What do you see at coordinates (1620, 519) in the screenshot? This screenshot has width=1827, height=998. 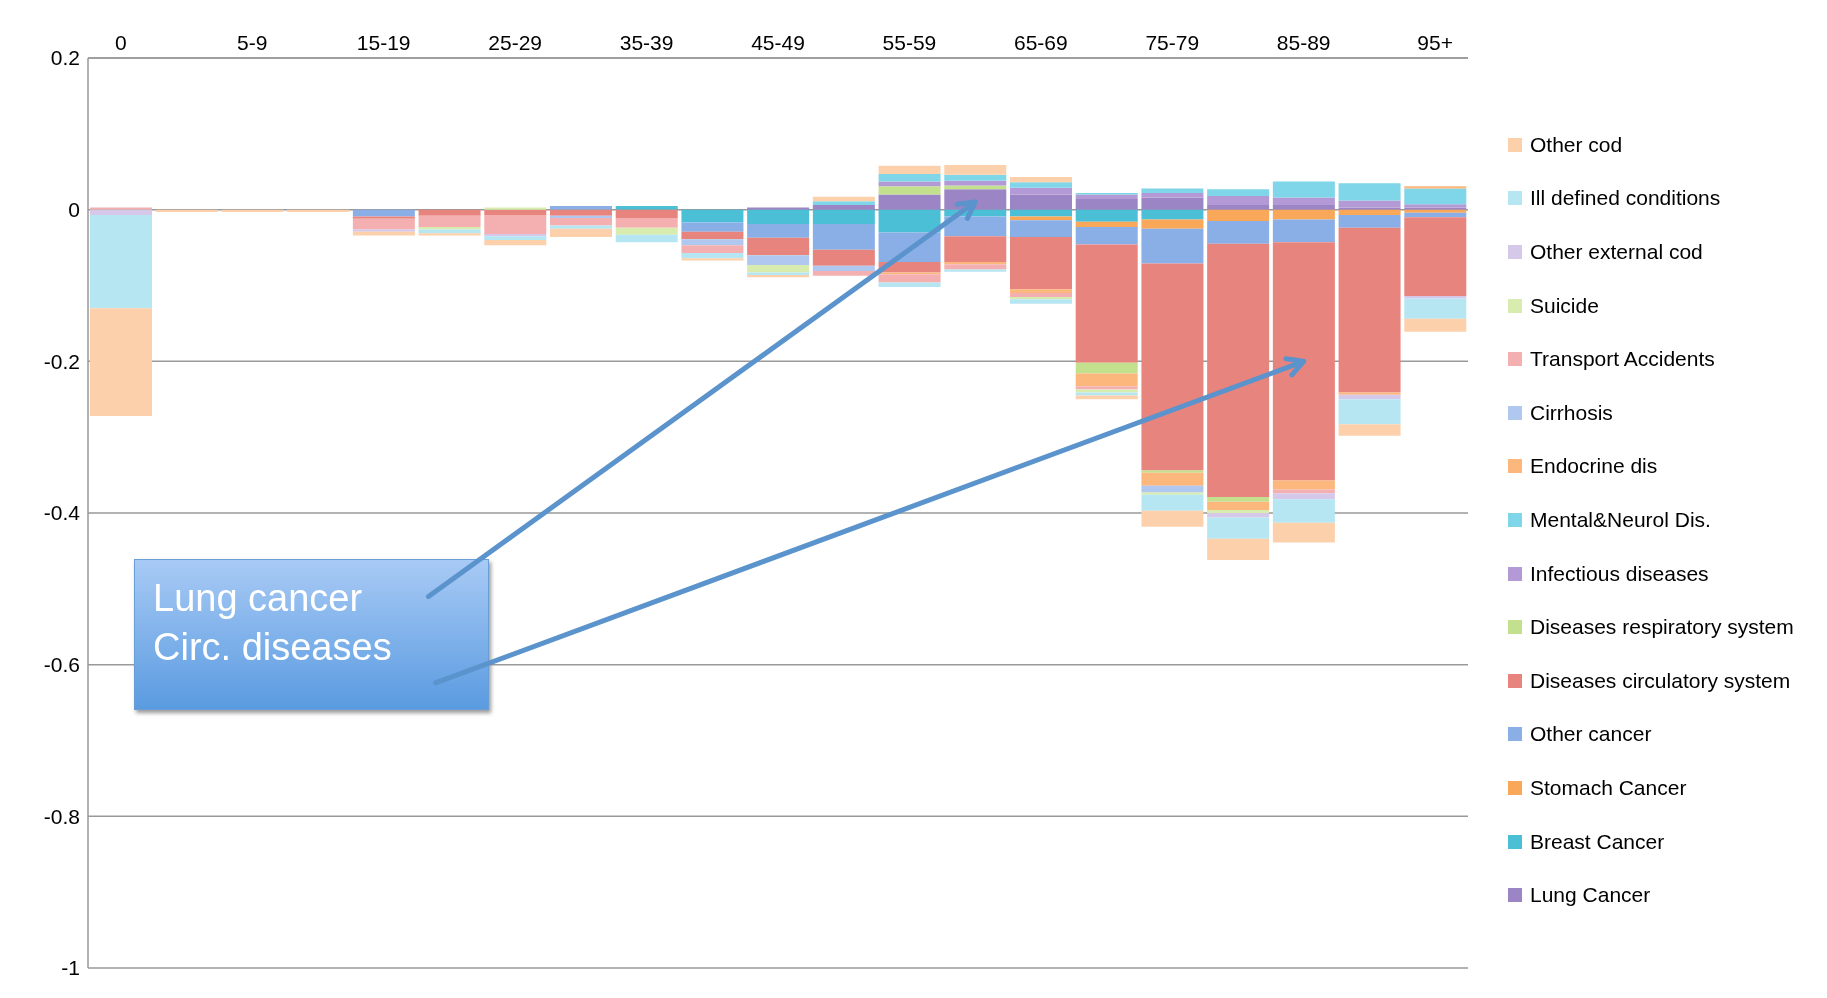 I see `legend-label: Mental&Neurol Dis.` at bounding box center [1620, 519].